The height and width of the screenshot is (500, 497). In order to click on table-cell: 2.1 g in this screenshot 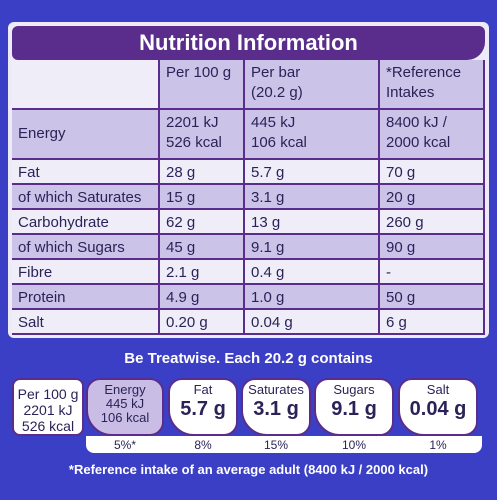, I will do `click(202, 272)`.